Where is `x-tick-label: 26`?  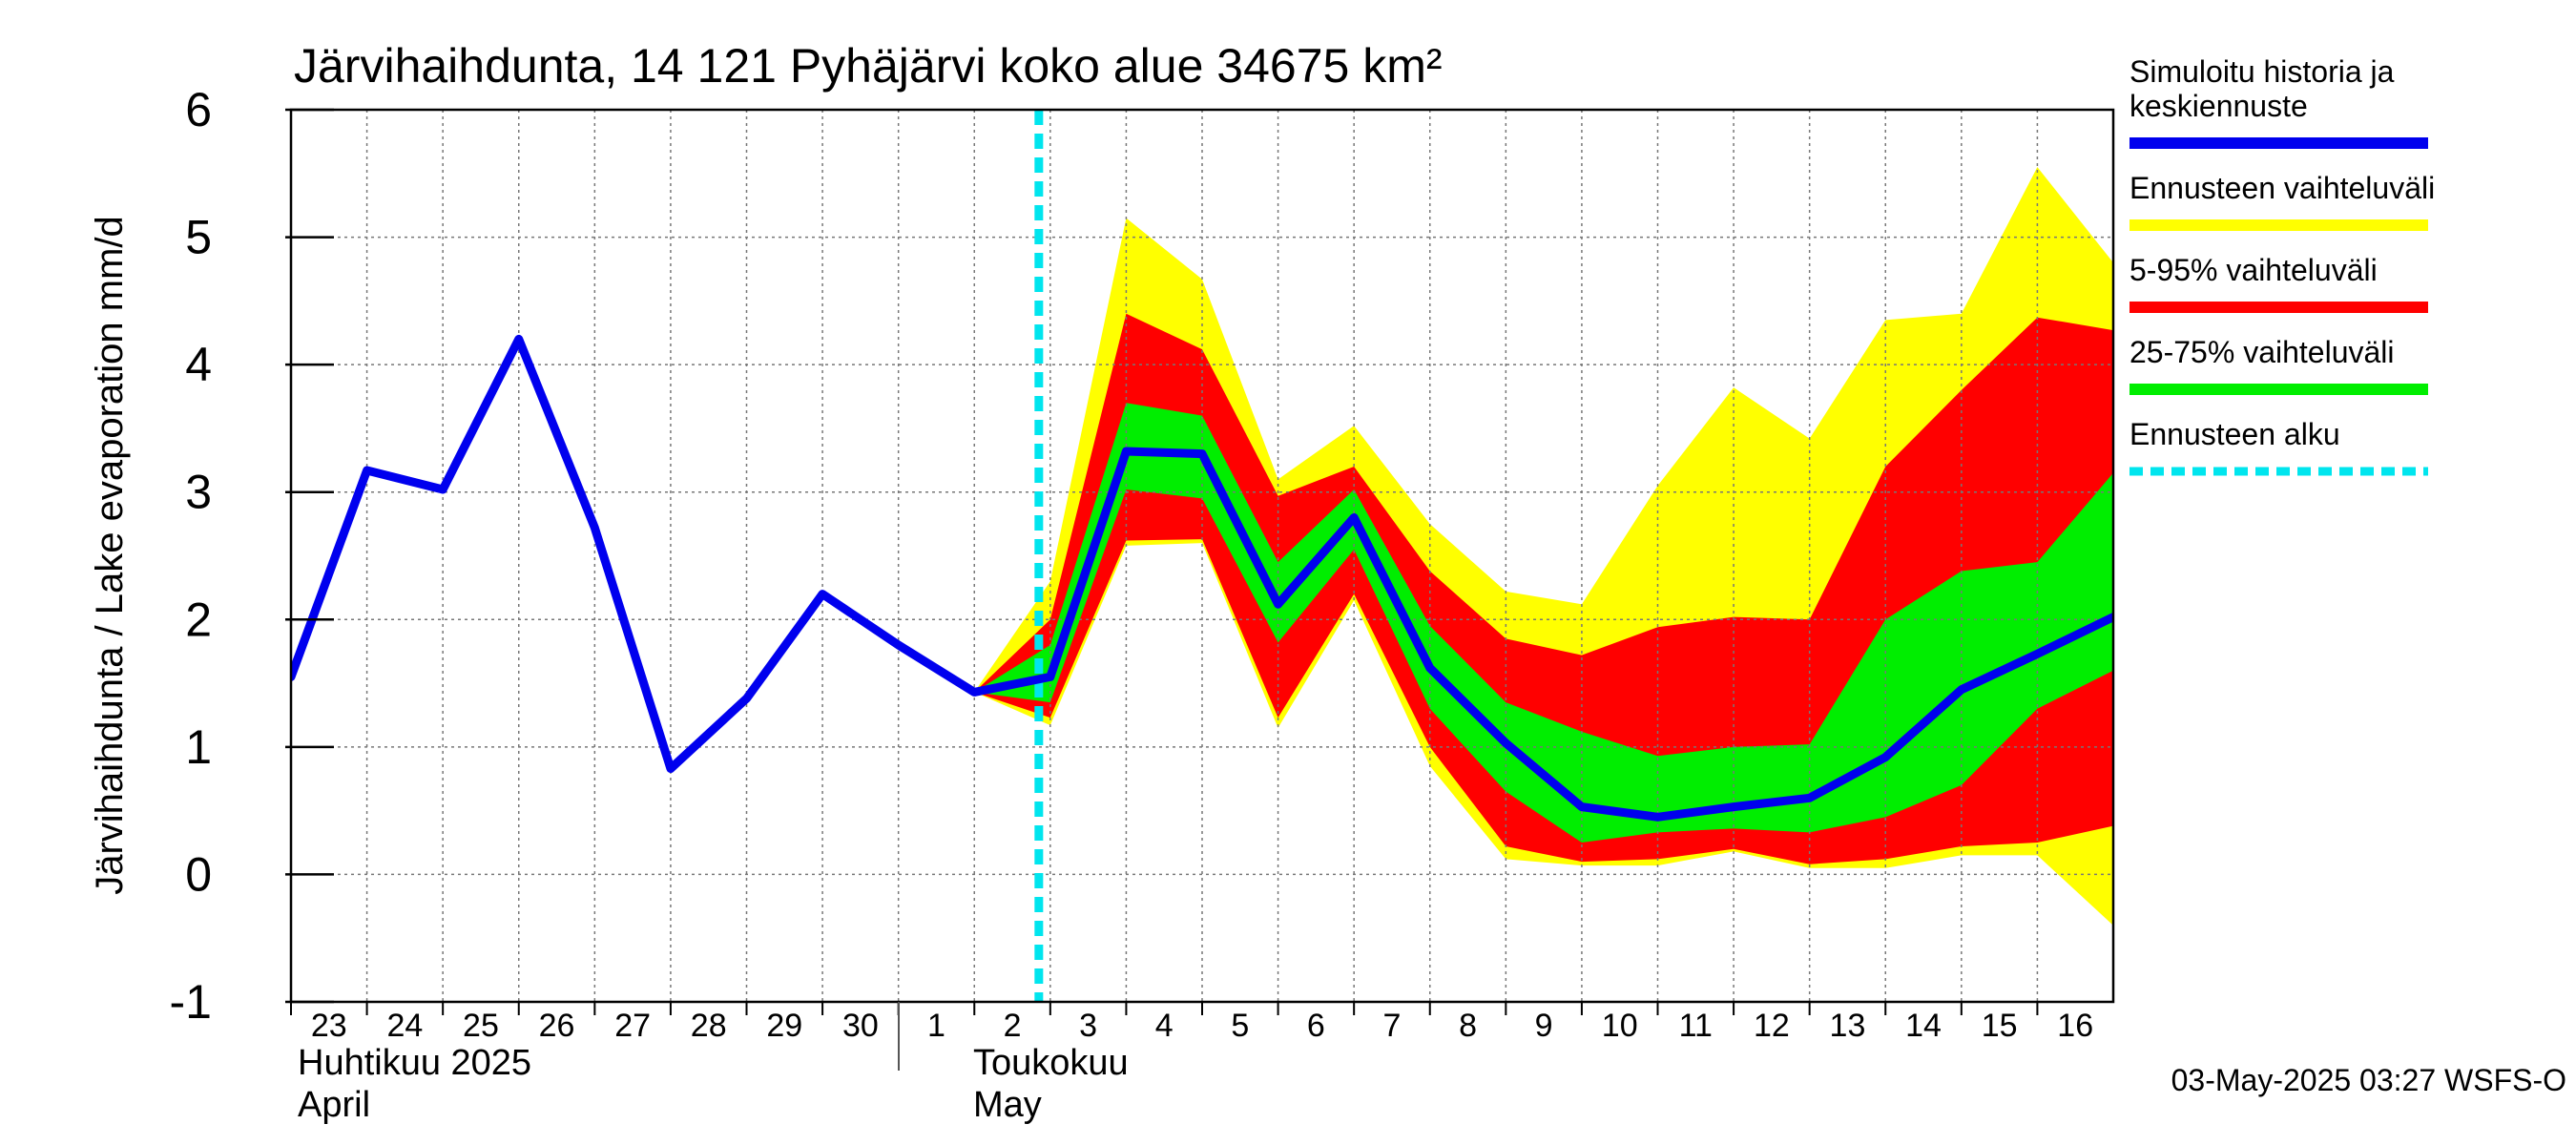
x-tick-label: 26 is located at coordinates (557, 1026).